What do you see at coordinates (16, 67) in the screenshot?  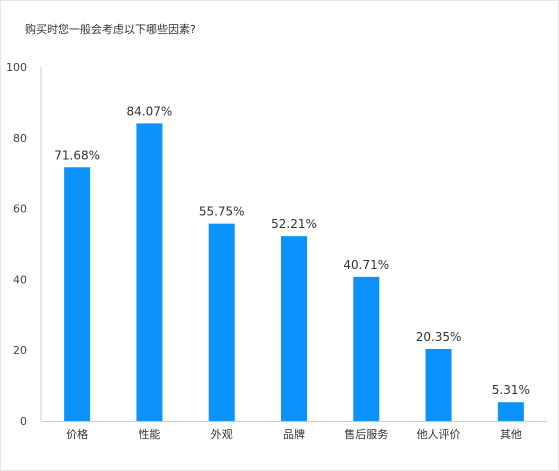 I see `y-tick-label: 100` at bounding box center [16, 67].